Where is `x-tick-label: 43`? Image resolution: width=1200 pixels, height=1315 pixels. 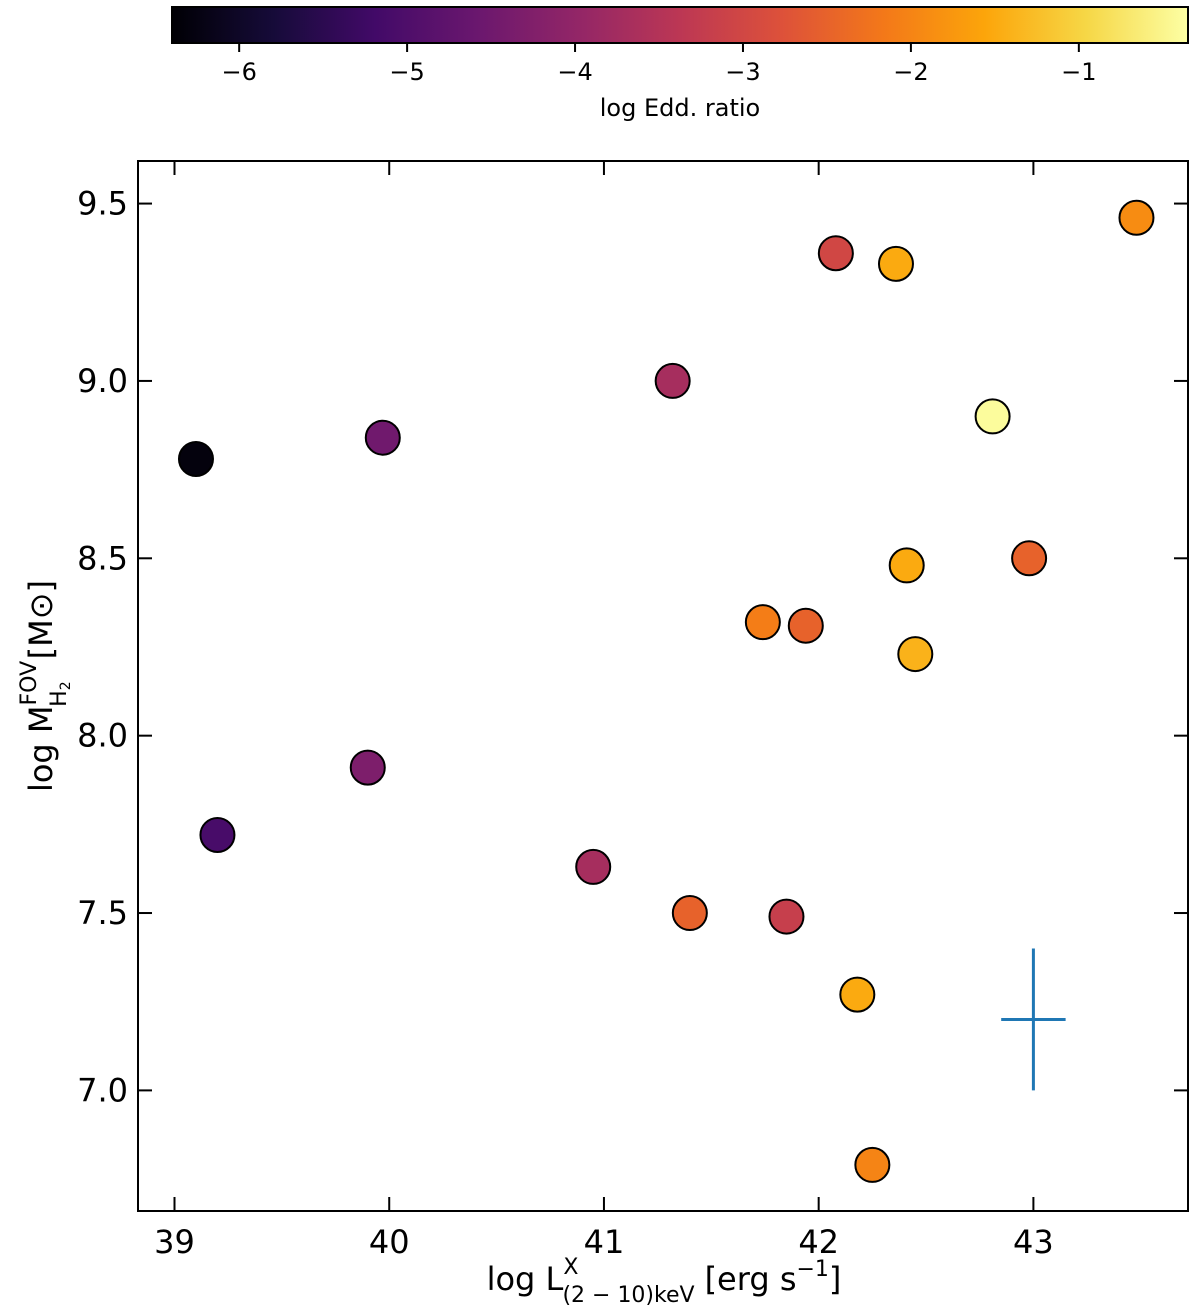
x-tick-label: 43 is located at coordinates (1033, 1242).